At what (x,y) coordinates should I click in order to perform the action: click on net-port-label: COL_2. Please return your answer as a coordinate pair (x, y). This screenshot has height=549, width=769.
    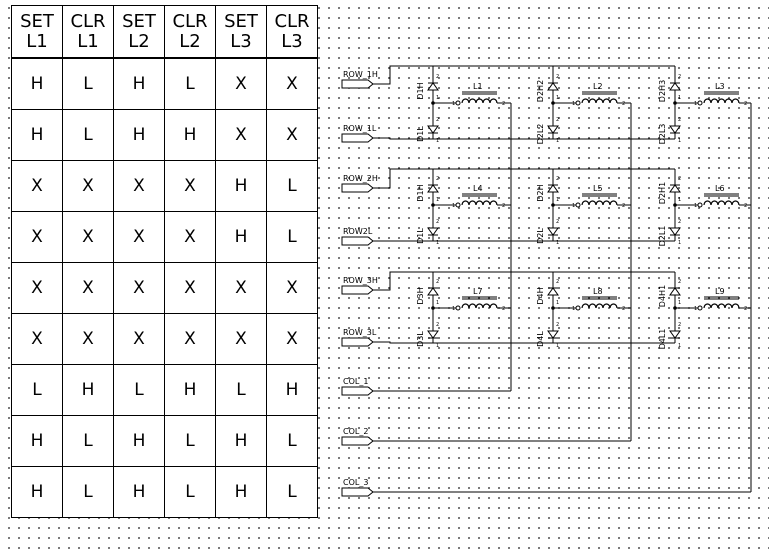
    Looking at the image, I should click on (355, 431).